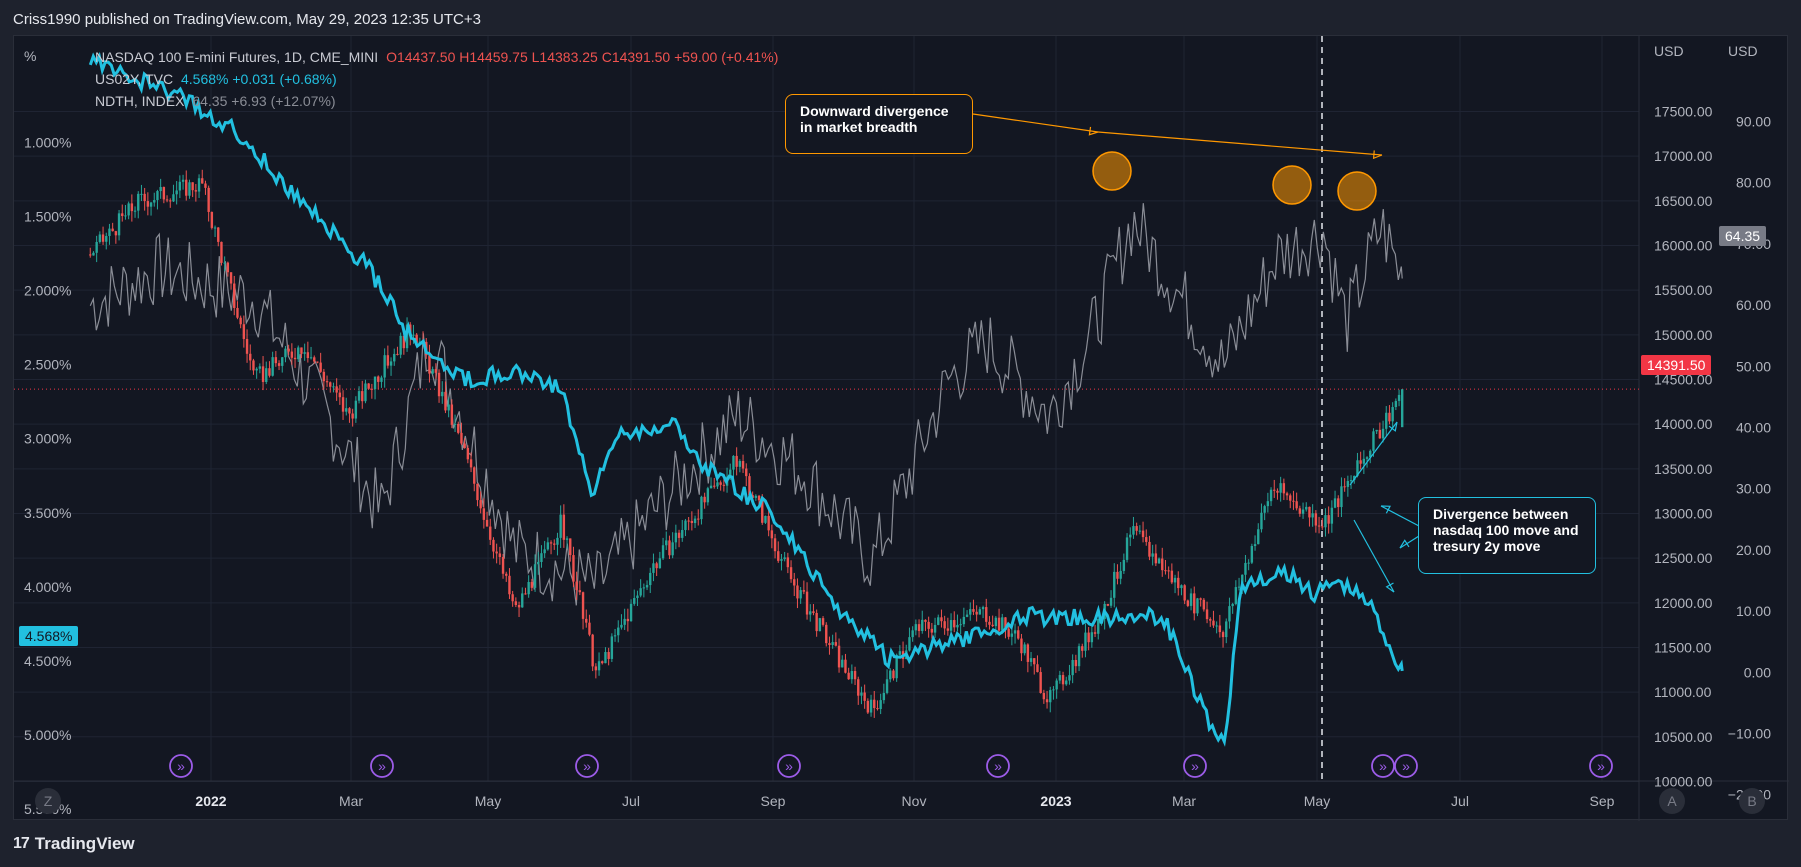 The width and height of the screenshot is (1801, 867). Describe the element at coordinates (1672, 801) in the screenshot. I see `auto-scale-a-button: A` at that location.